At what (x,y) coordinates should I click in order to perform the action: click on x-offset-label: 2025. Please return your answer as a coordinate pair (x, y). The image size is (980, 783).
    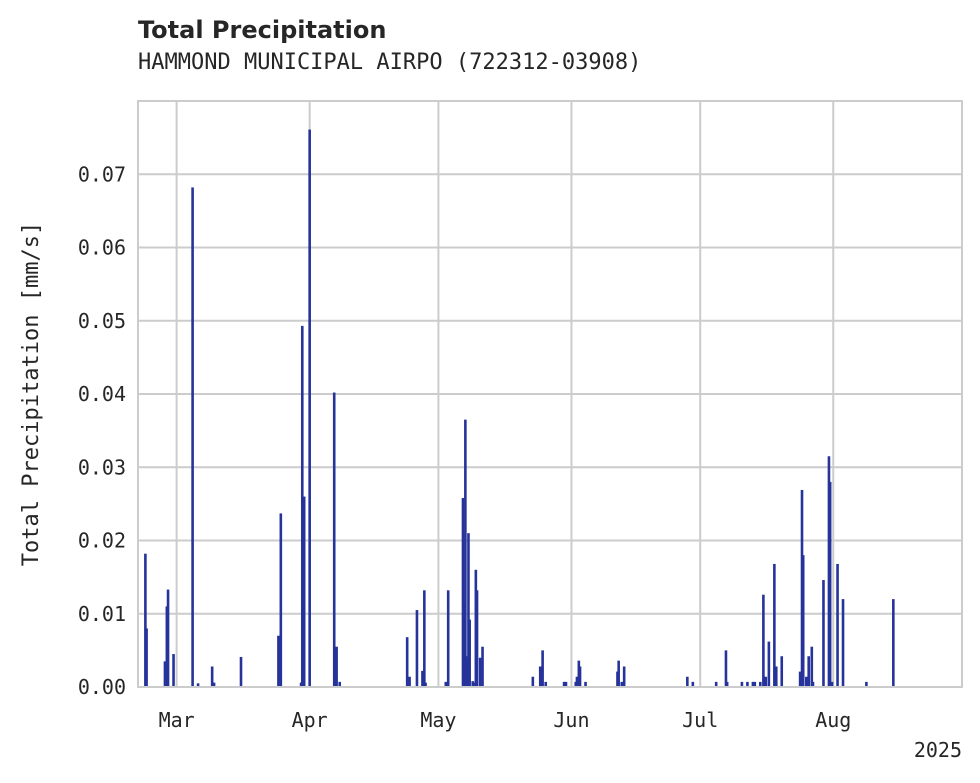
    Looking at the image, I should click on (938, 750).